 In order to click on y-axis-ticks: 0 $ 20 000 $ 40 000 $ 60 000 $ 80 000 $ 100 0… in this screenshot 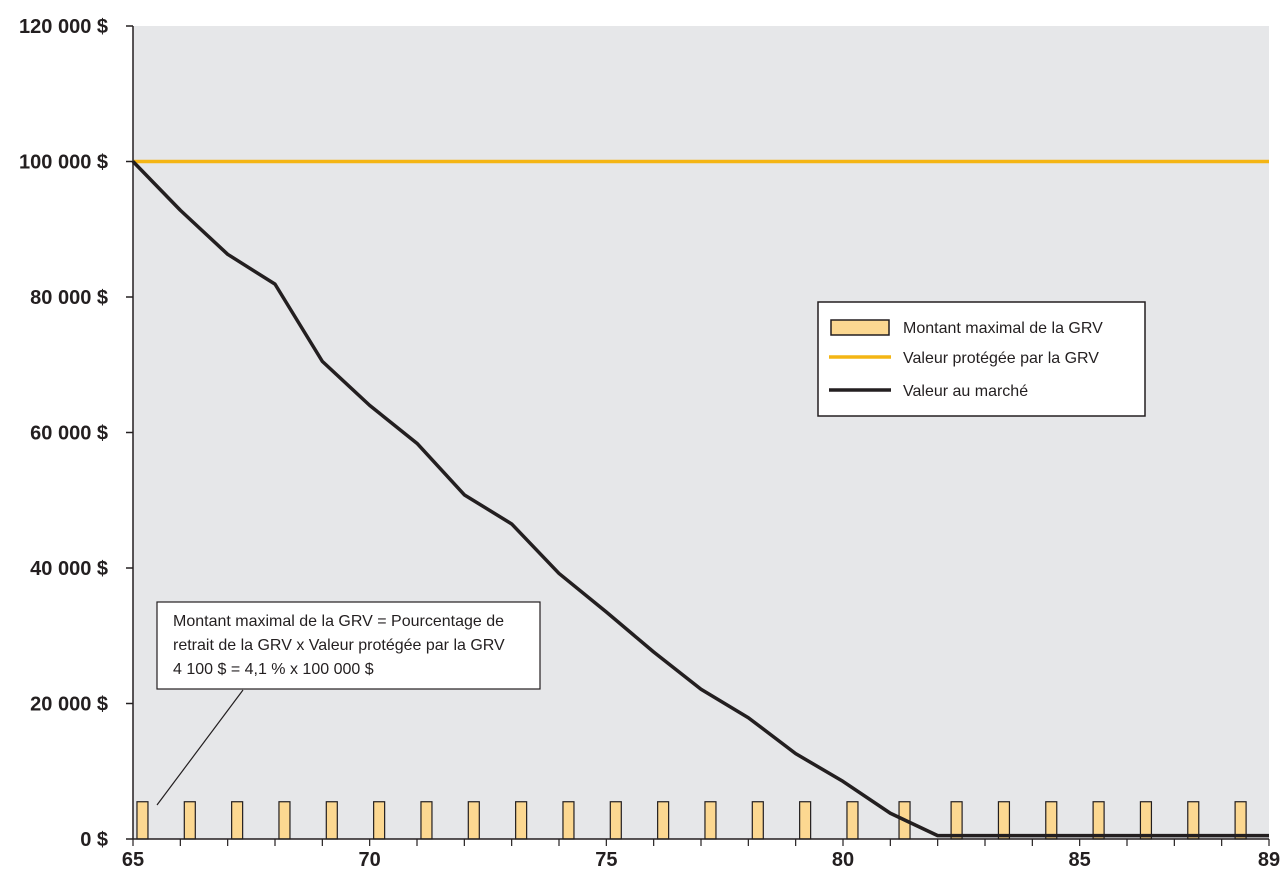, I will do `click(76, 433)`.